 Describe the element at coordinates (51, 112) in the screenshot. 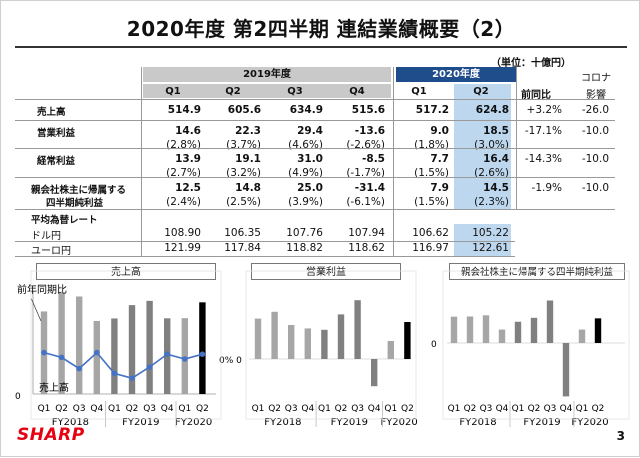

I see `row-label-1: 売上高` at that location.